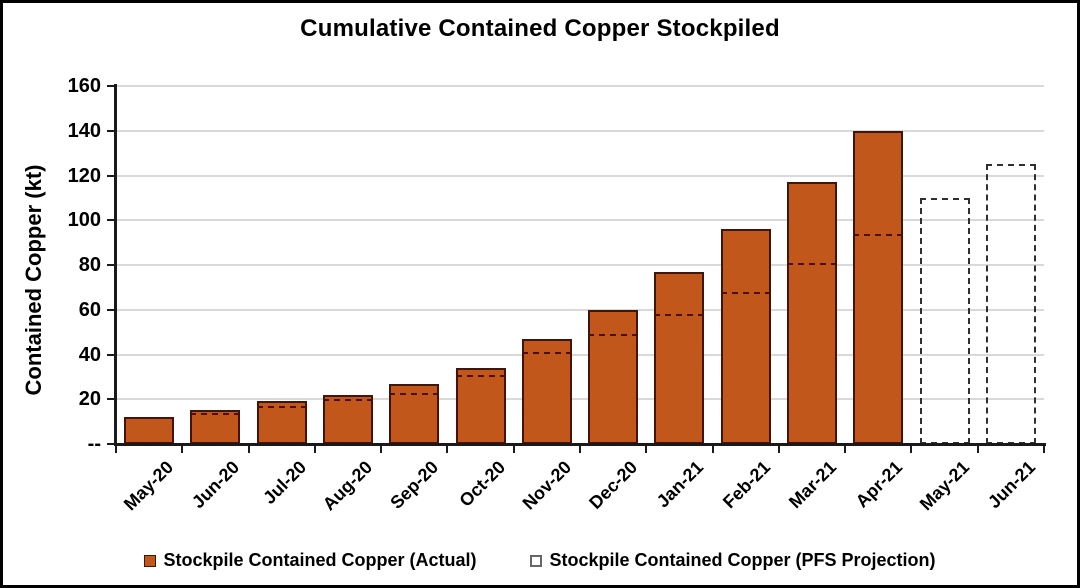 Image resolution: width=1080 pixels, height=588 pixels. I want to click on legend-item-actual: Stockpile Contained Copper (Actual), so click(310, 560).